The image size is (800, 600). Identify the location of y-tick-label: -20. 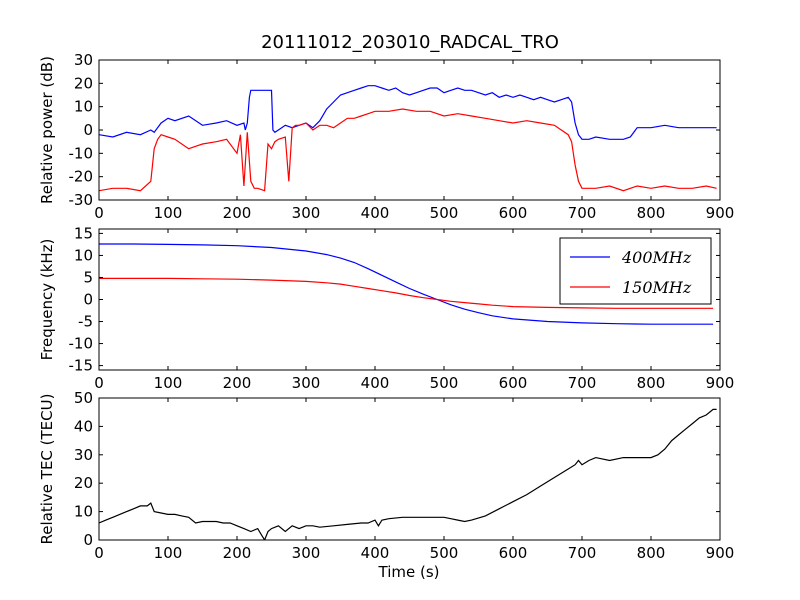
(81, 177).